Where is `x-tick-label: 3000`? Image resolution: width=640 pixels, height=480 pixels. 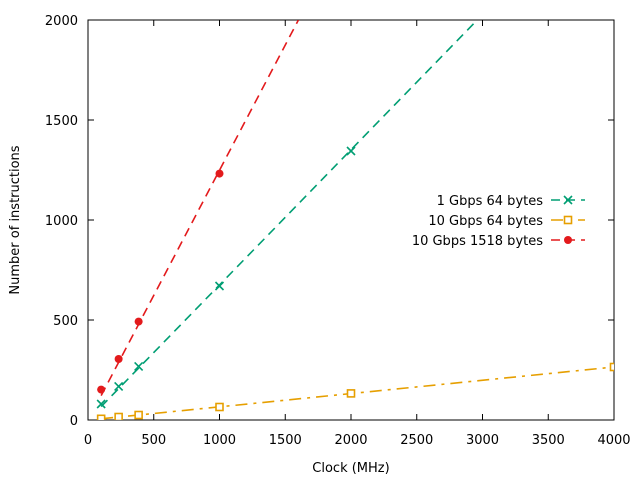 x-tick-label: 3000 is located at coordinates (482, 440).